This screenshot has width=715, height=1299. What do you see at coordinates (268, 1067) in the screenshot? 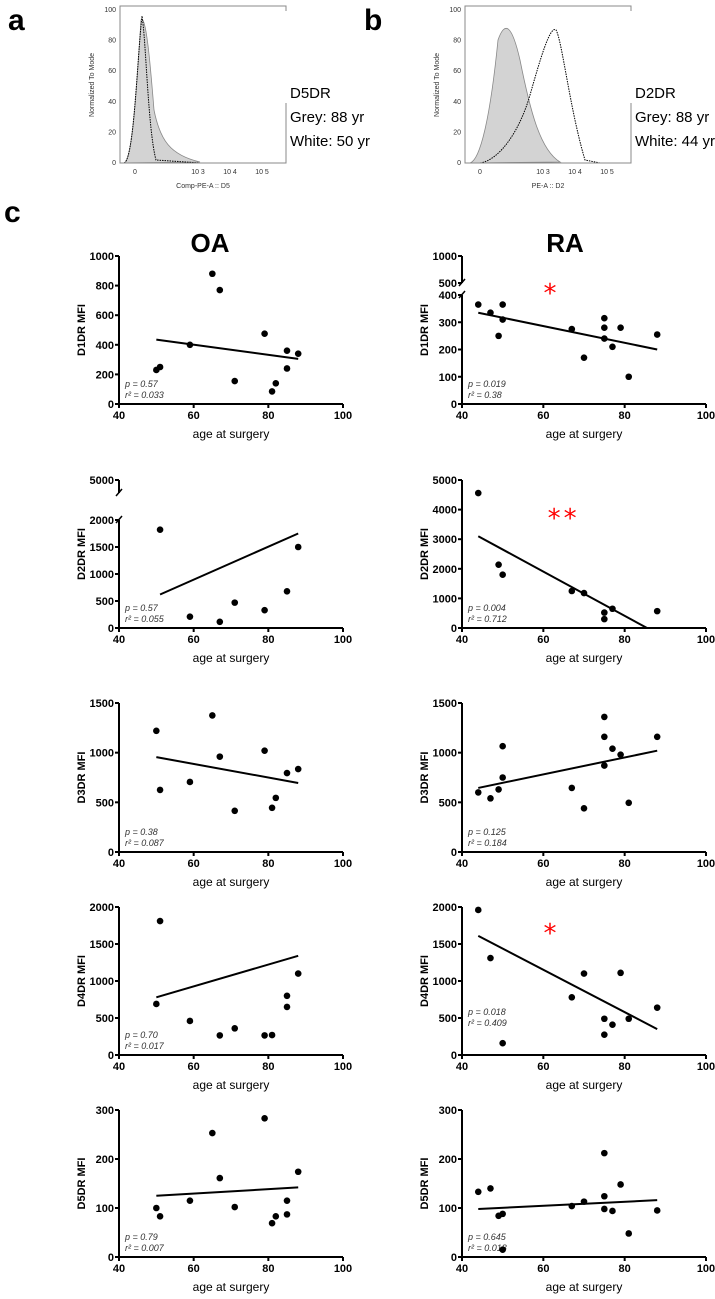
I see `oa-d4dr-xtick-label: 80` at bounding box center [268, 1067].